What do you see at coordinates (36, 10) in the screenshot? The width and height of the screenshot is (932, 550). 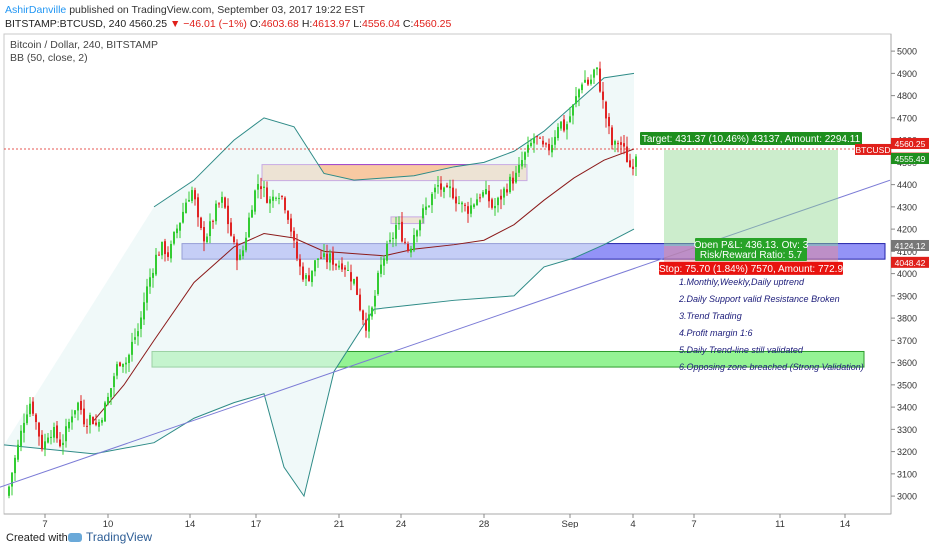 I see `author-link: AshirDanville` at bounding box center [36, 10].